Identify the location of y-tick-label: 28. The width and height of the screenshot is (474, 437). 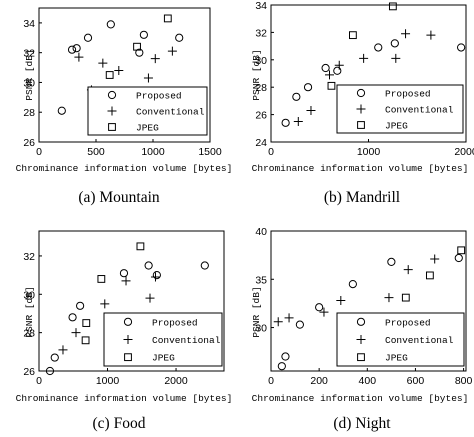
(261, 88).